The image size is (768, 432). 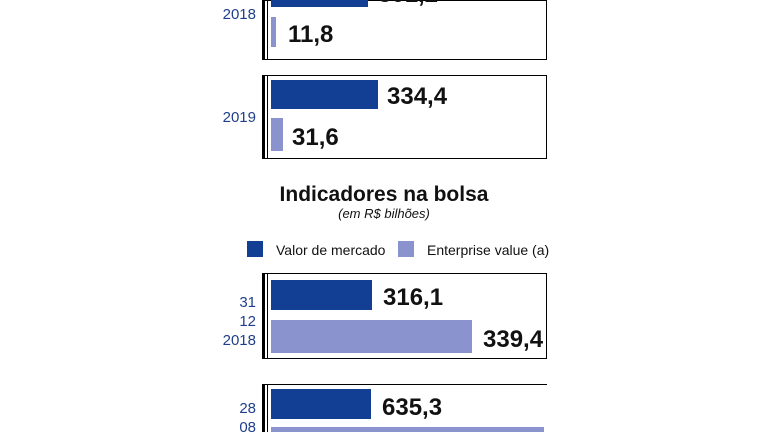 I want to click on legend-swatch-light, so click(x=406, y=249).